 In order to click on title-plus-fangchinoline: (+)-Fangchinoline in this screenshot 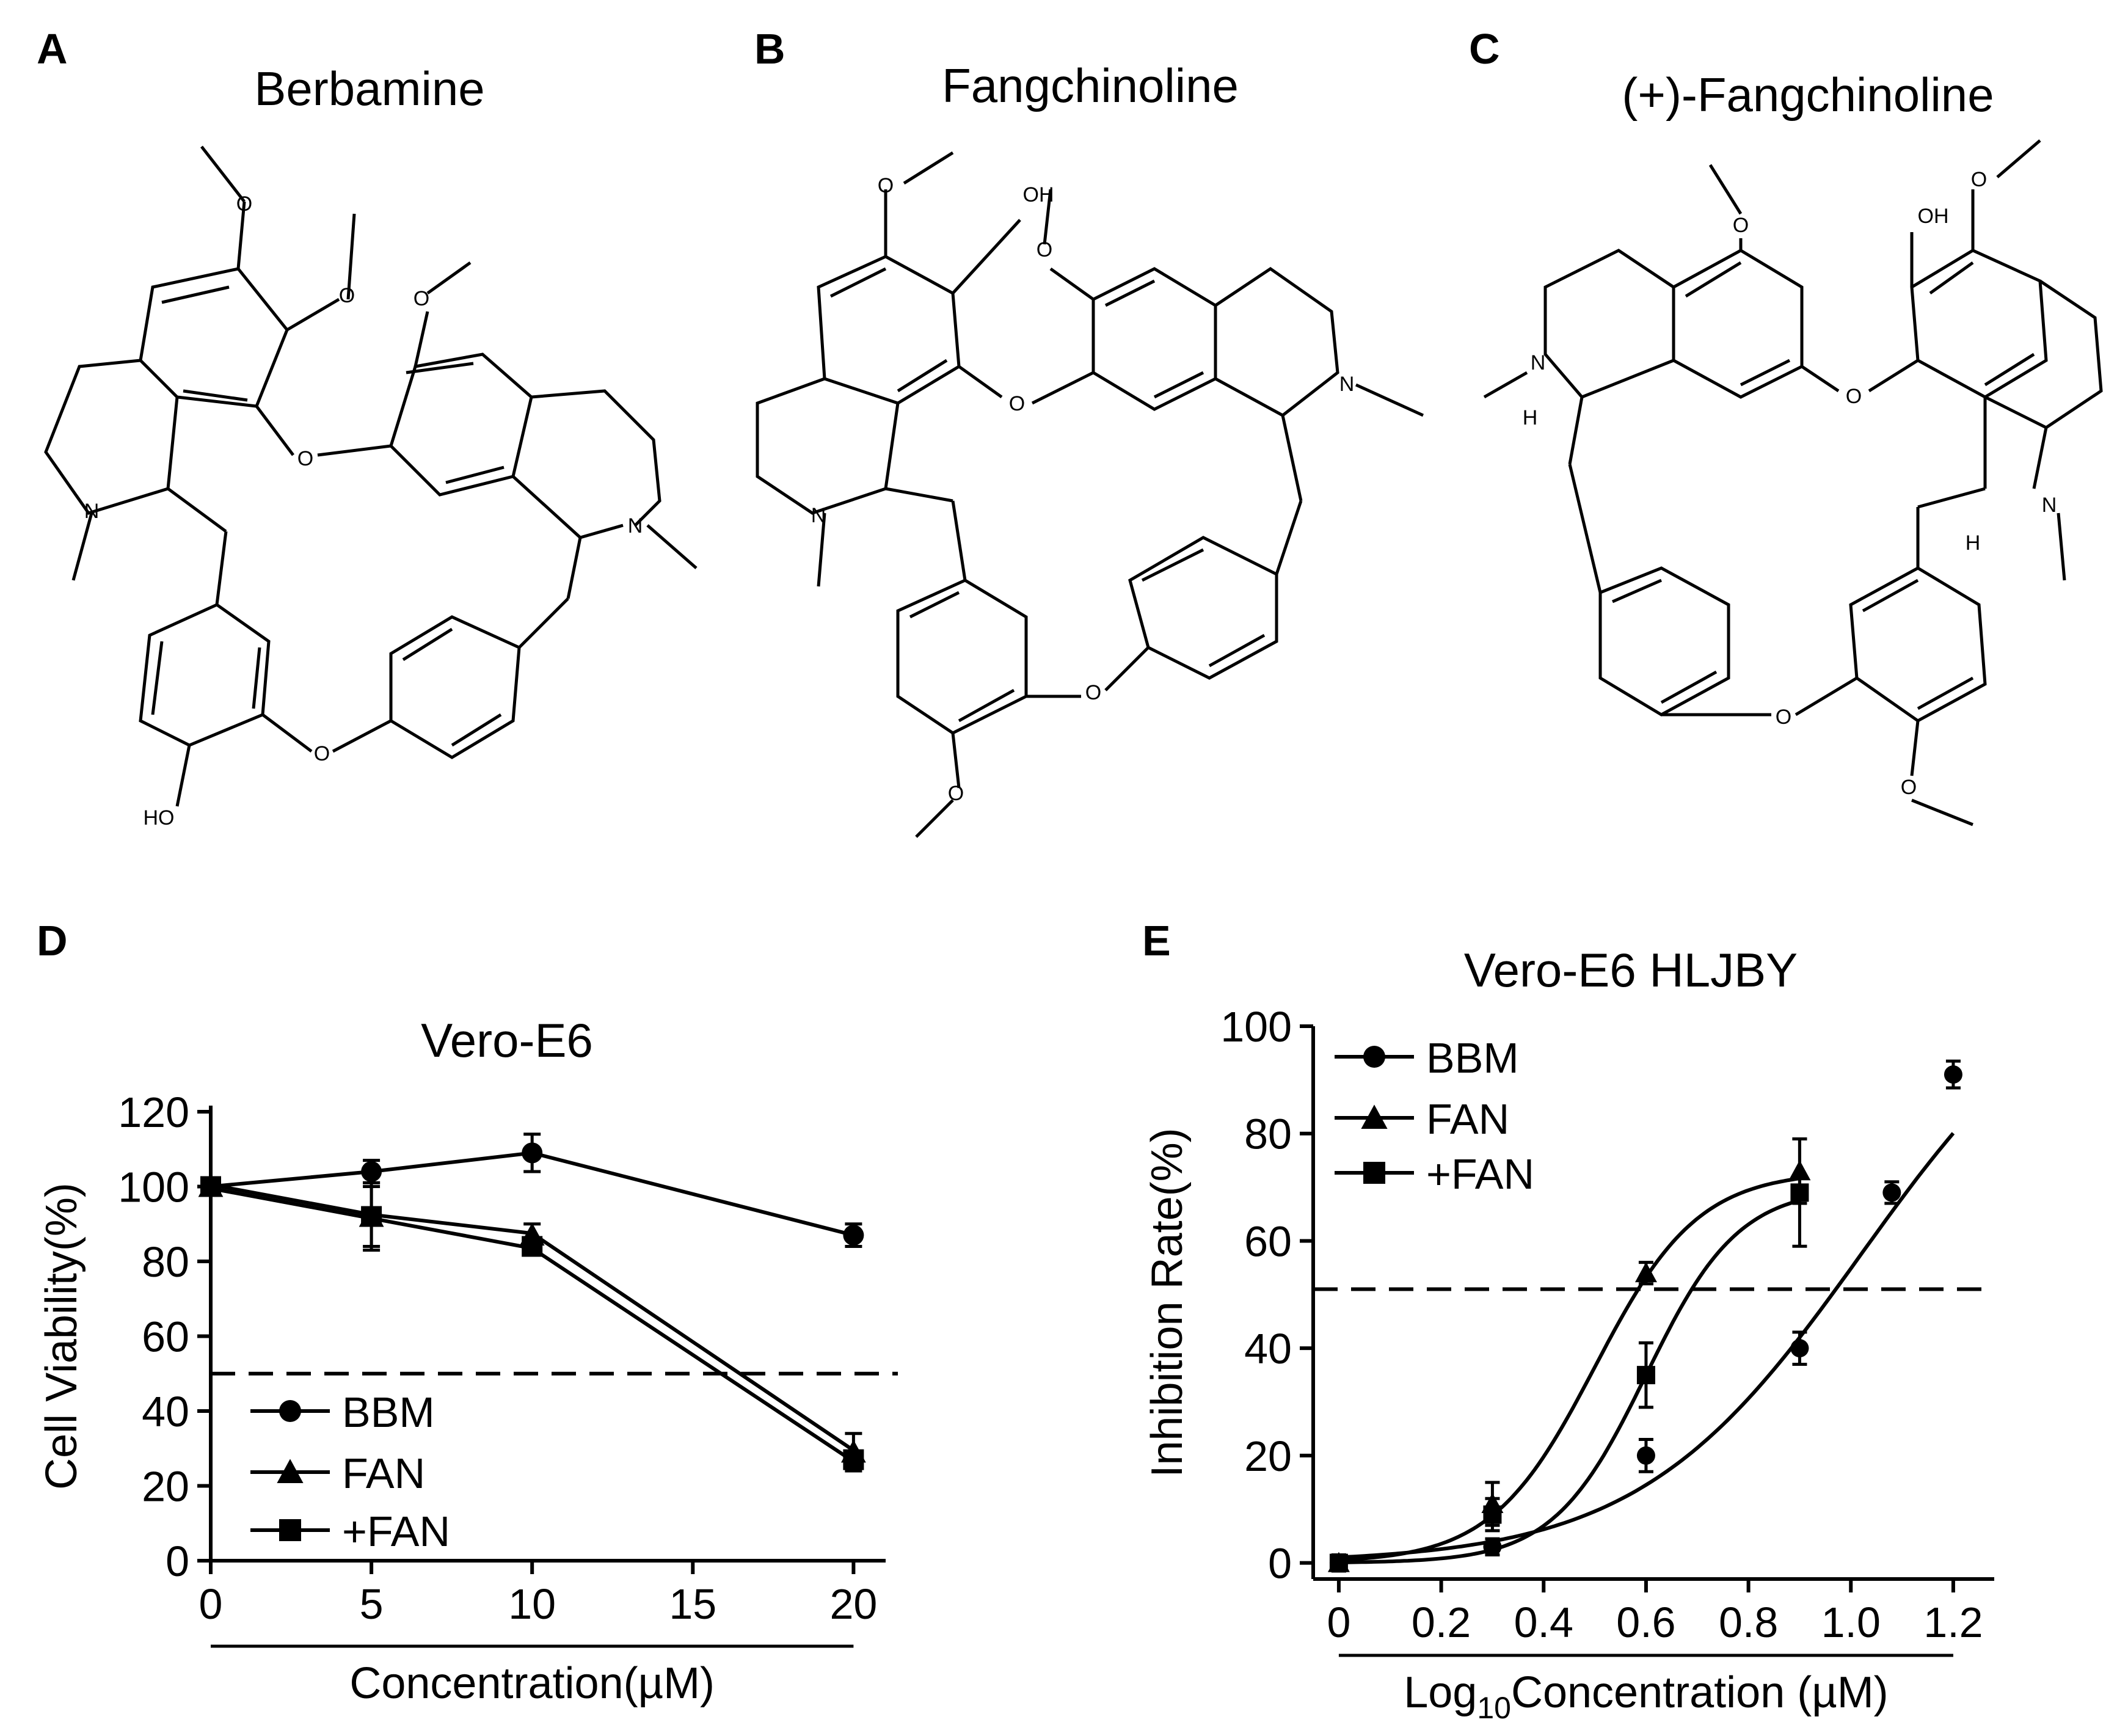, I will do `click(1808, 95)`.